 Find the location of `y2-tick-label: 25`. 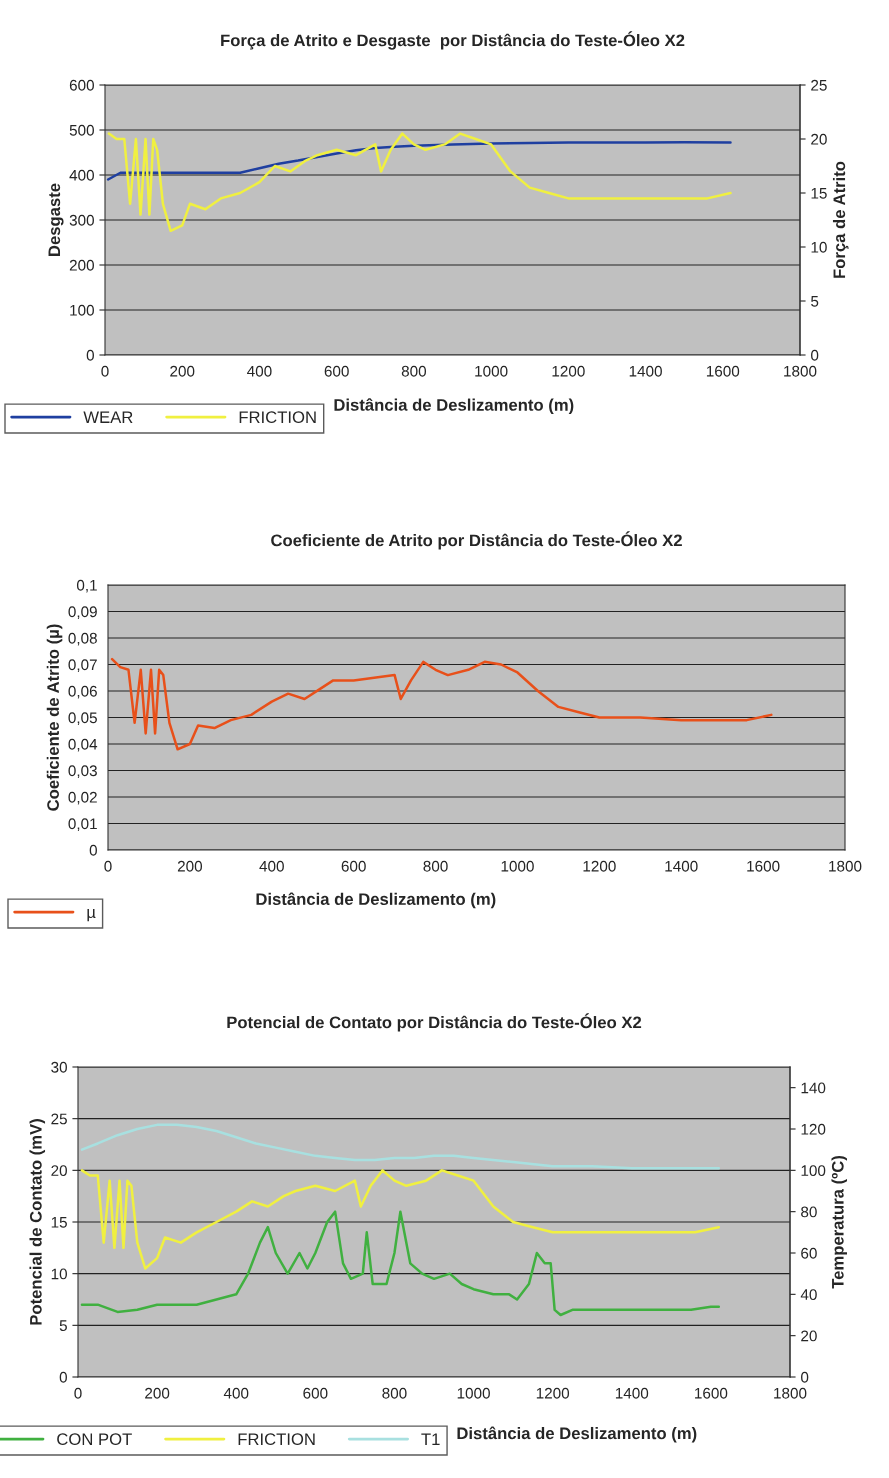

y2-tick-label: 25 is located at coordinates (819, 85).